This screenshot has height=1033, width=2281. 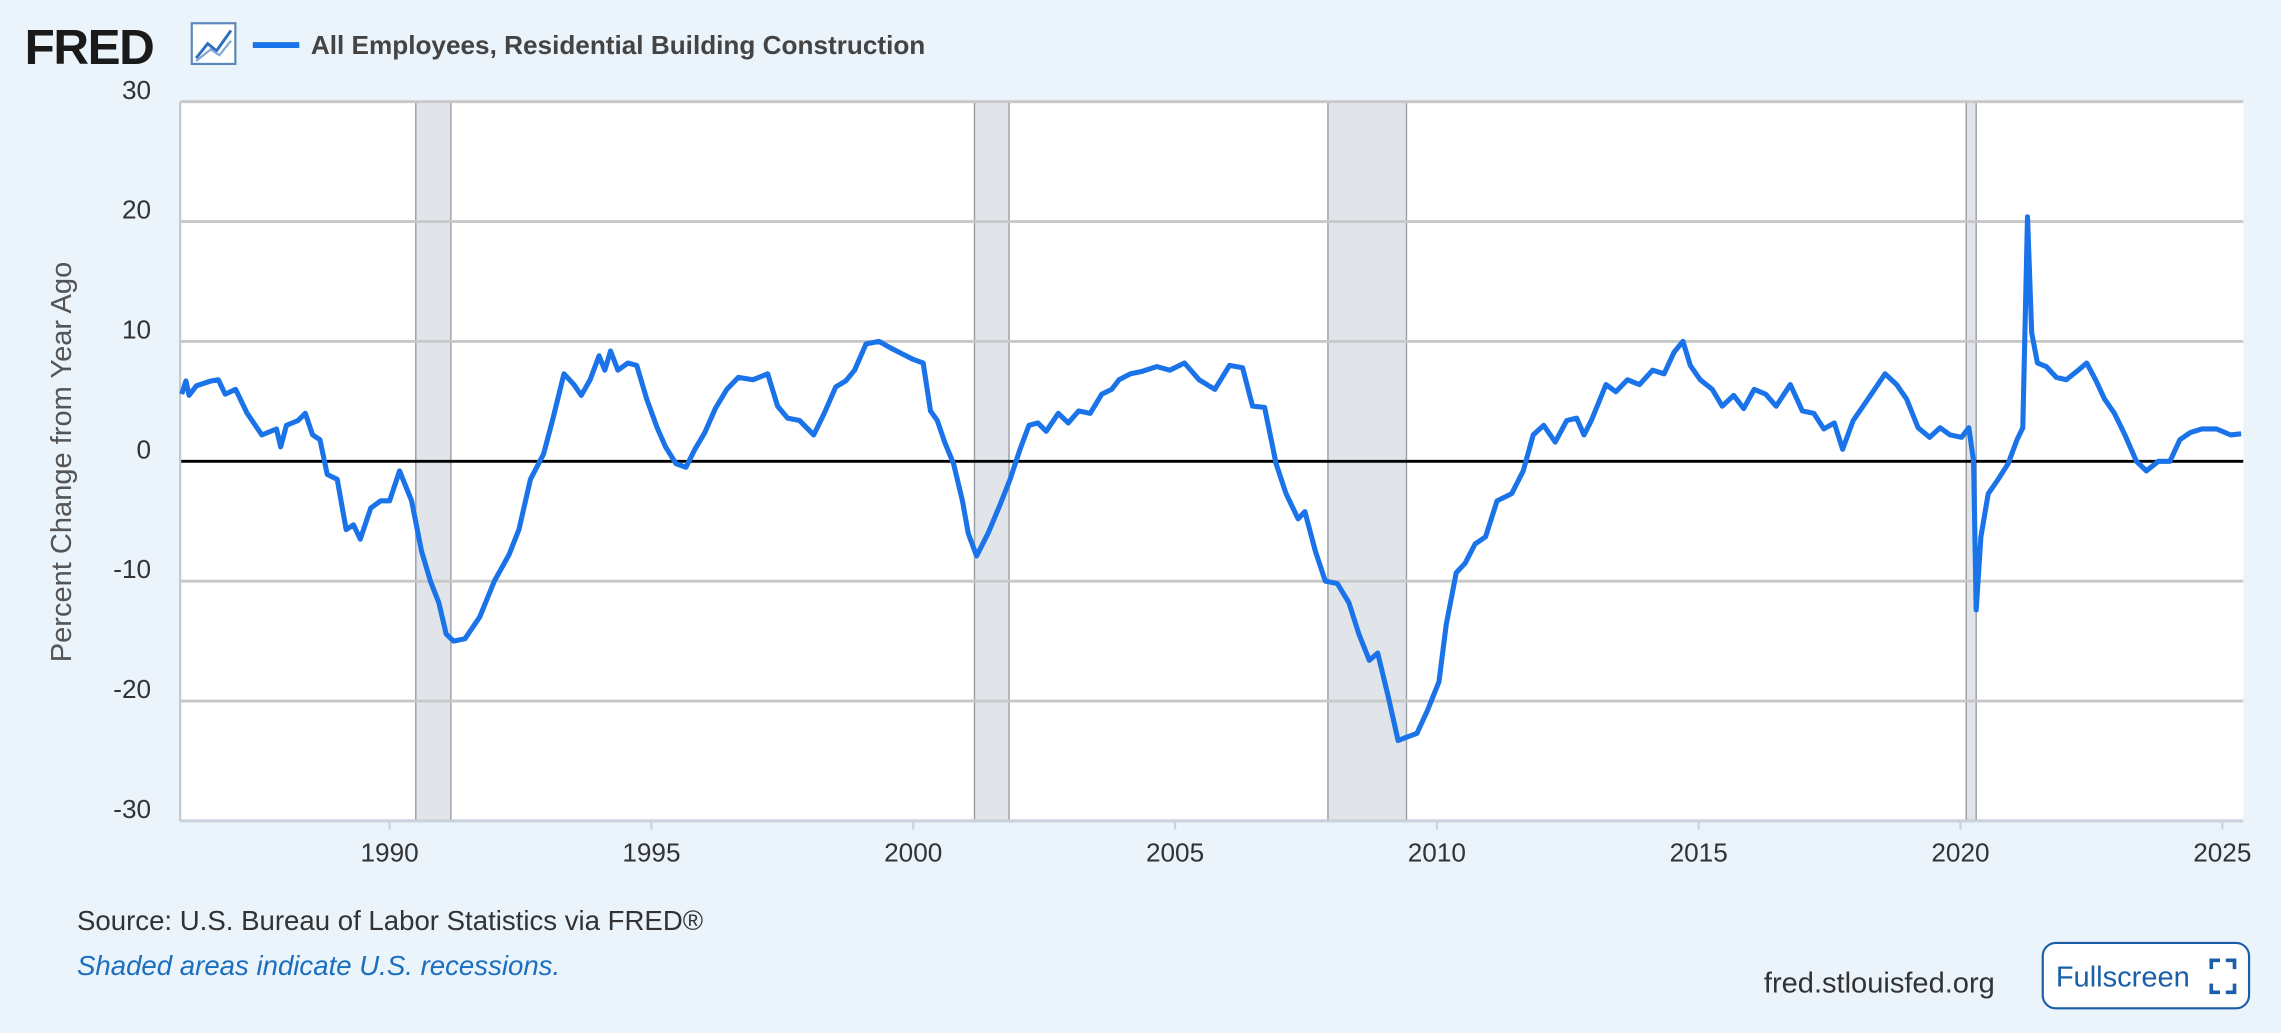 I want to click on y-tick-label: -20, so click(x=132, y=689).